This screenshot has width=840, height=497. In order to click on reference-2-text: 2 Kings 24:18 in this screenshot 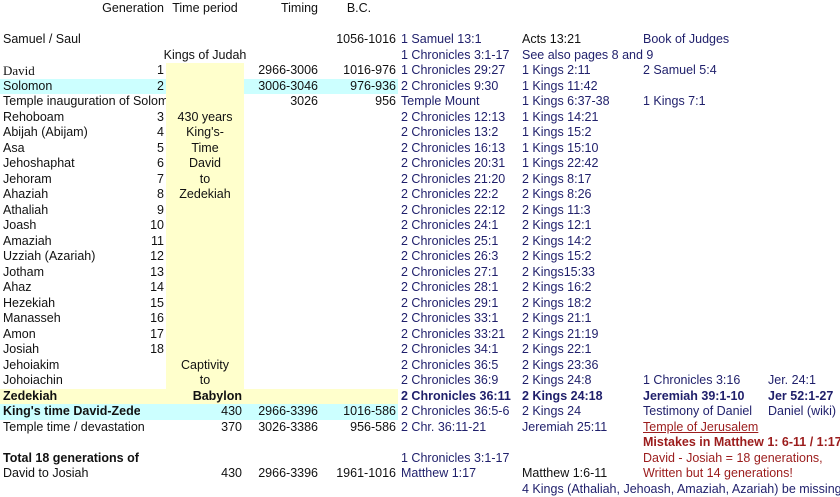, I will do `click(562, 397)`.